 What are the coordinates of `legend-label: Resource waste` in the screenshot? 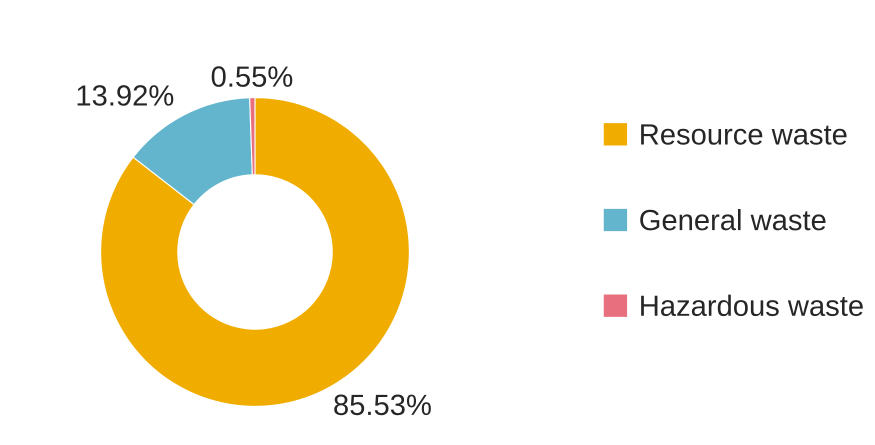 It's located at (744, 134).